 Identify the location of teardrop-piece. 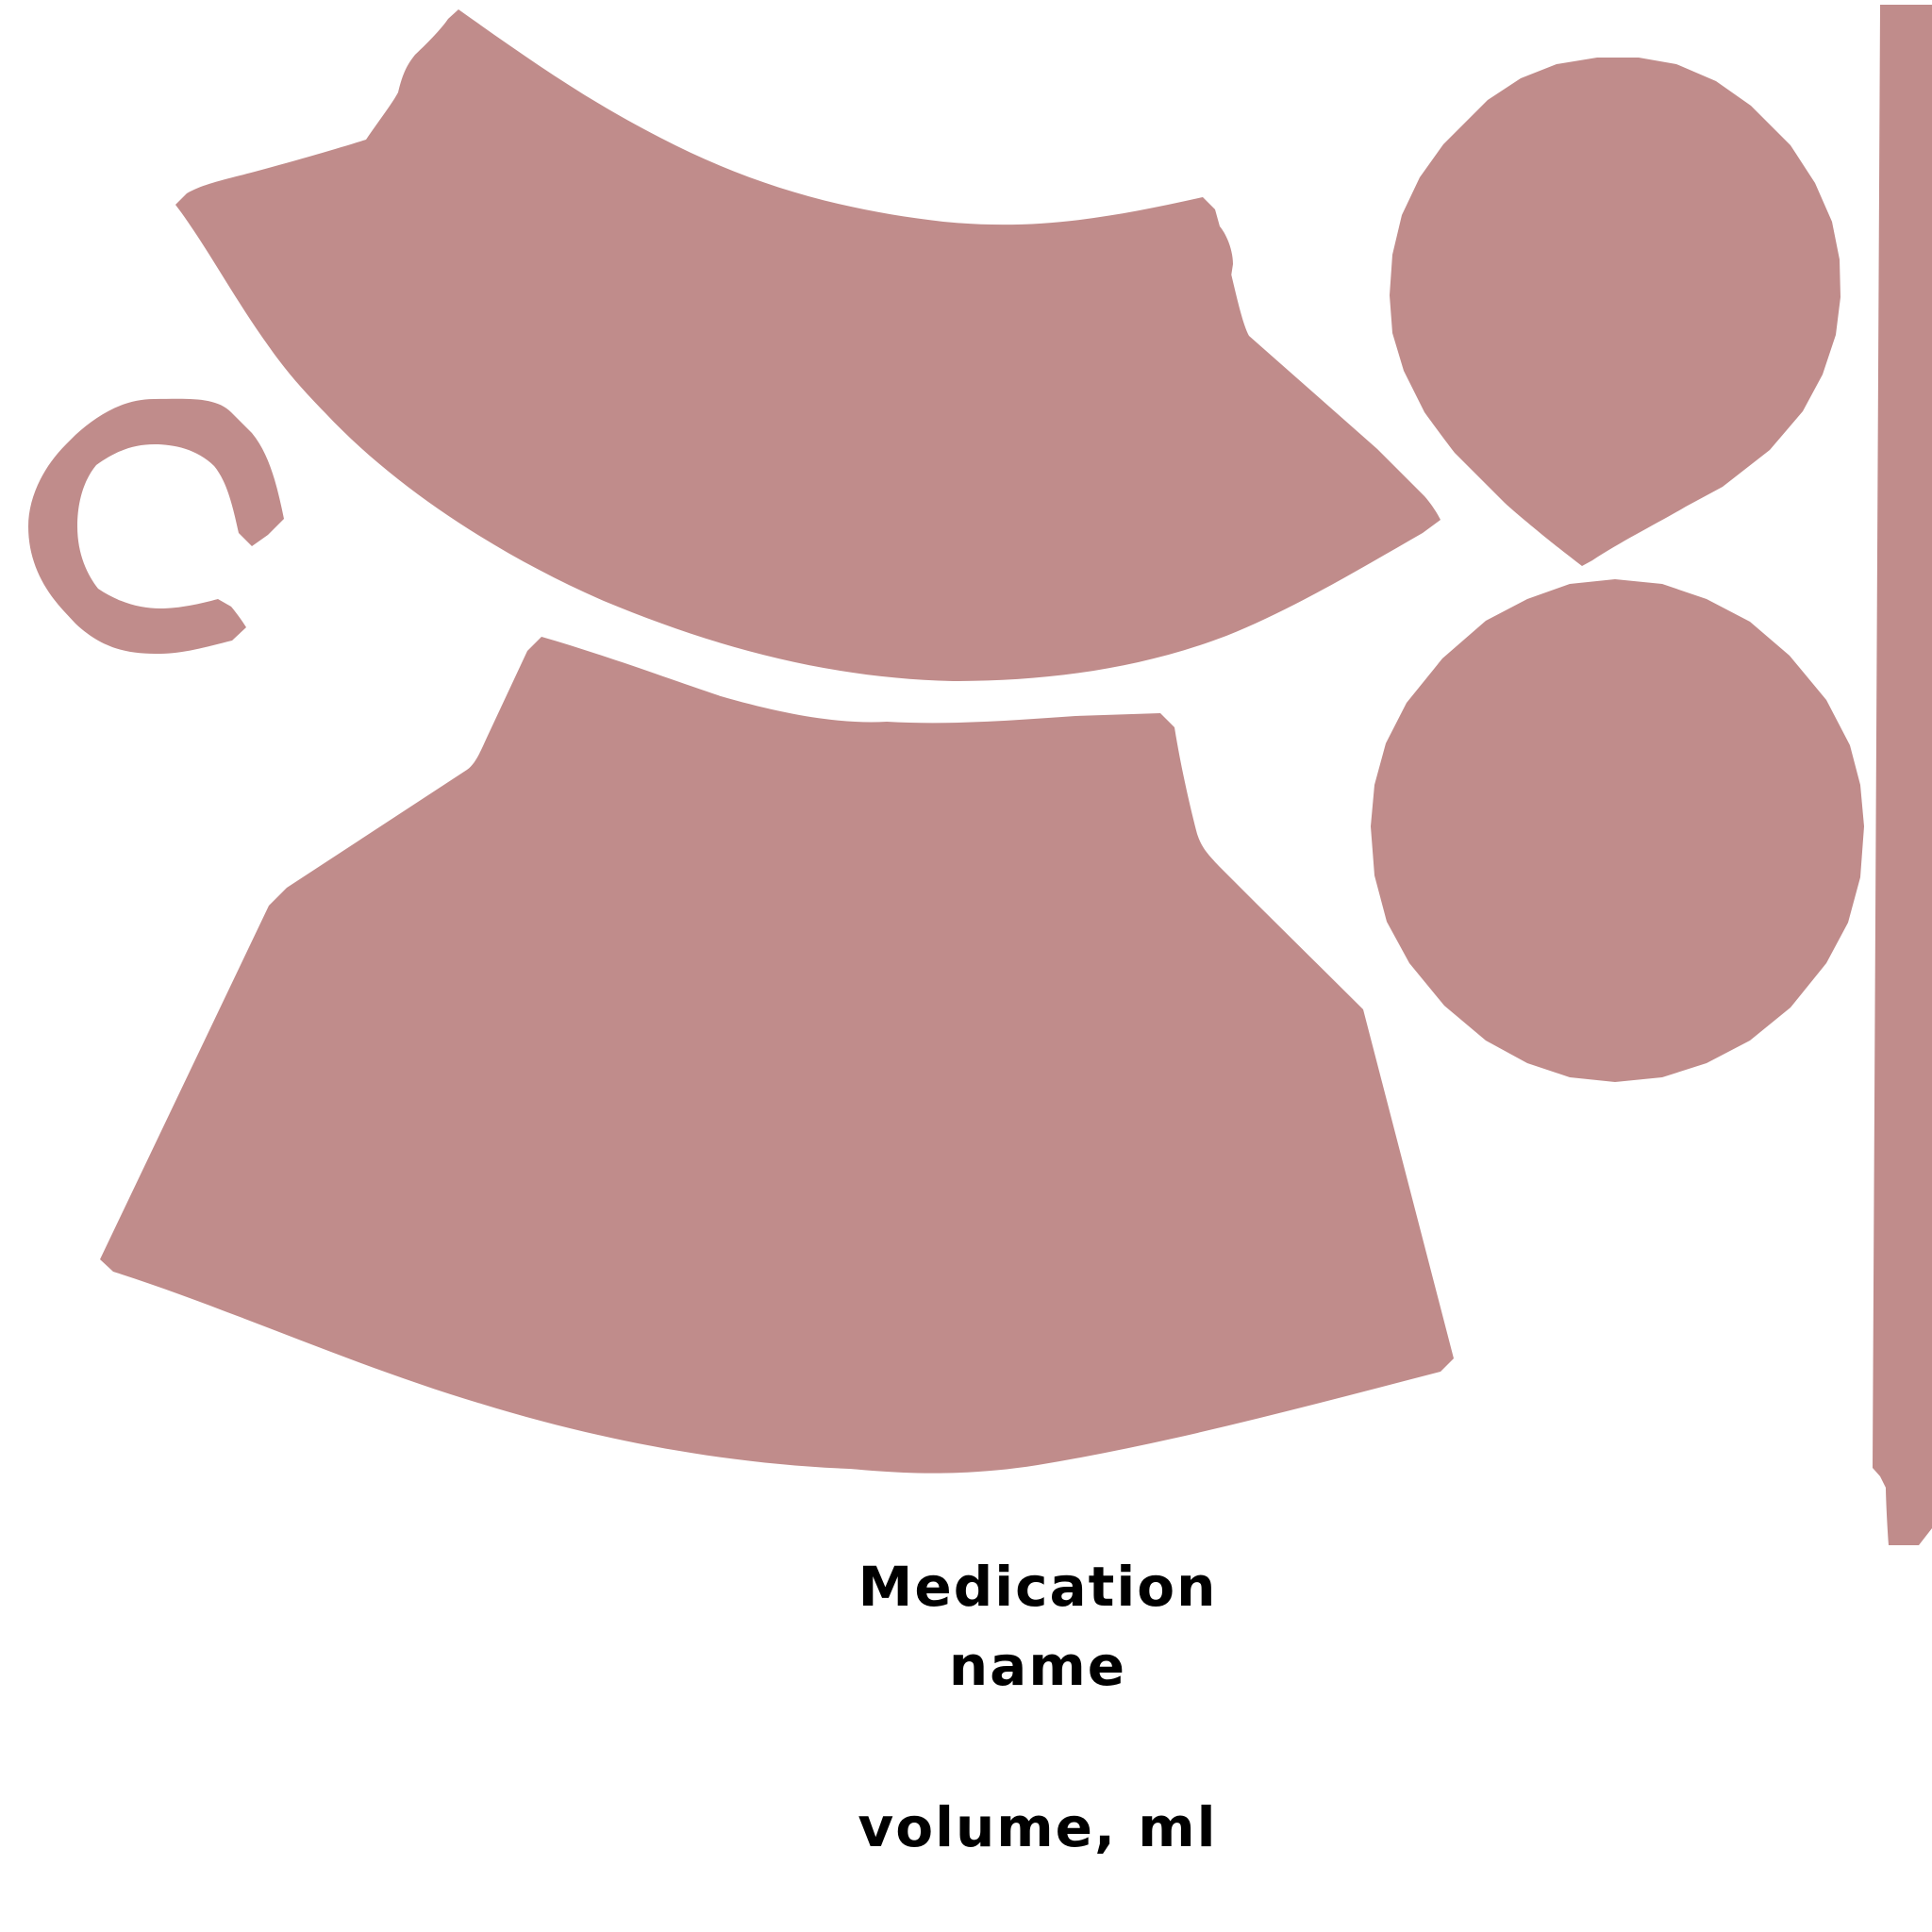
(1615, 312).